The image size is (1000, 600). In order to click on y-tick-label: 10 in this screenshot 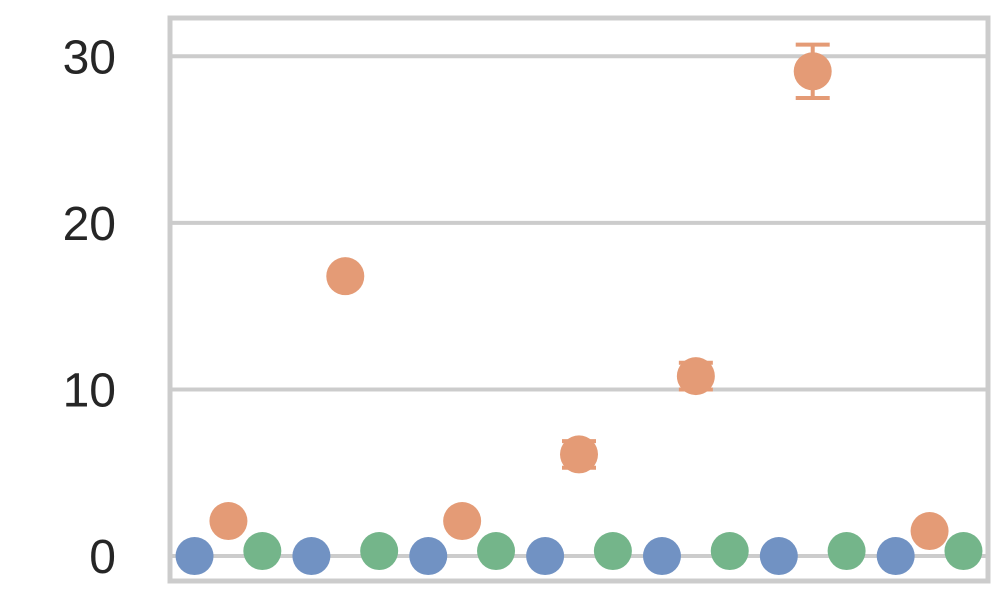, I will do `click(89, 390)`.